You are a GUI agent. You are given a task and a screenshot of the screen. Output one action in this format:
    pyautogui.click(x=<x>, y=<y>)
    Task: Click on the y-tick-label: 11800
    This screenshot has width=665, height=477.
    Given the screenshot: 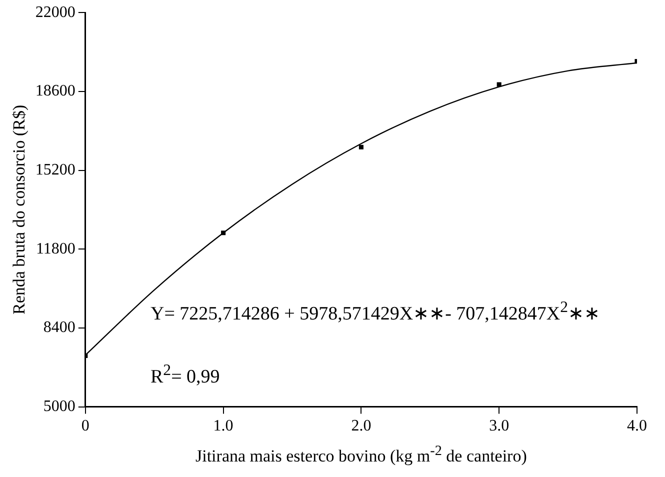 What is the action you would take?
    pyautogui.click(x=56, y=249)
    